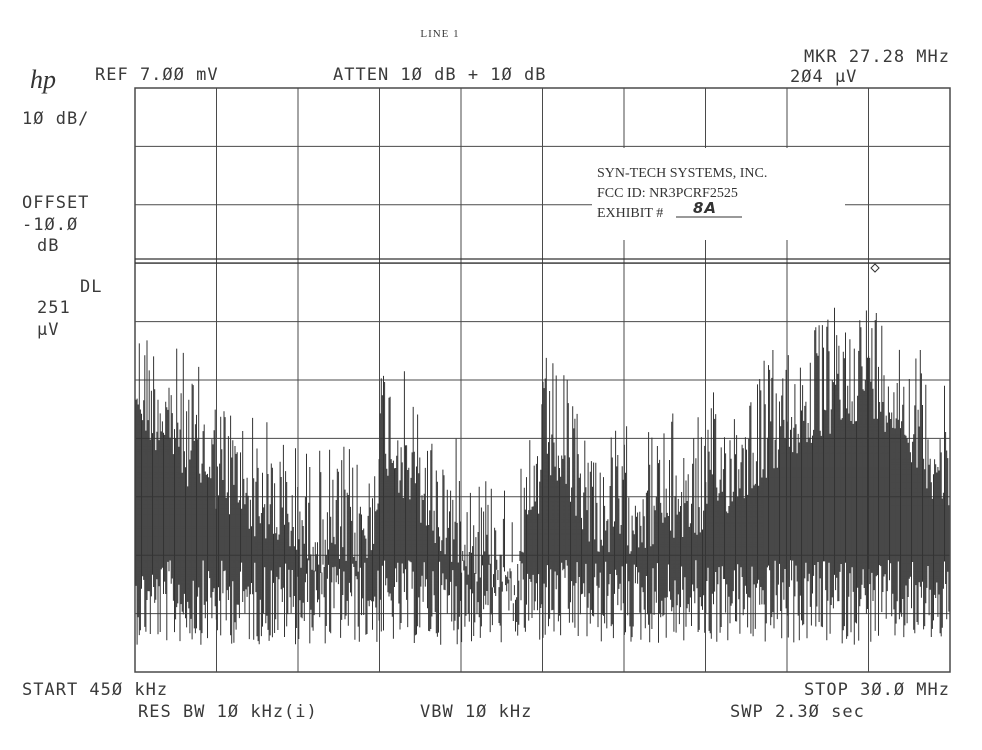 Image resolution: width=982 pixels, height=750 pixels. What do you see at coordinates (43, 79) in the screenshot?
I see `hp-logo: hp` at bounding box center [43, 79].